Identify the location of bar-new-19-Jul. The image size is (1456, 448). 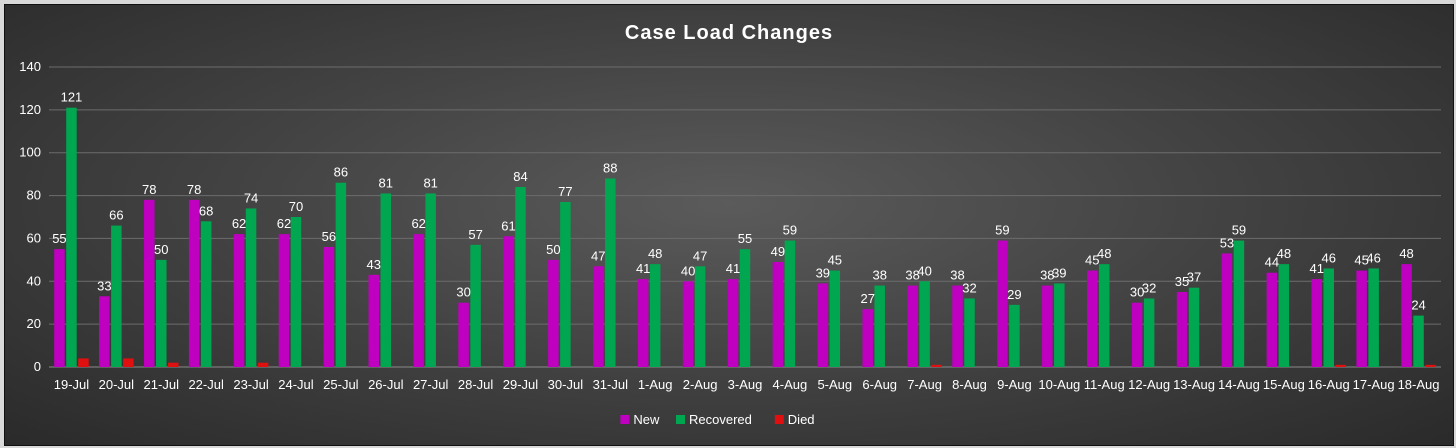
(59, 308).